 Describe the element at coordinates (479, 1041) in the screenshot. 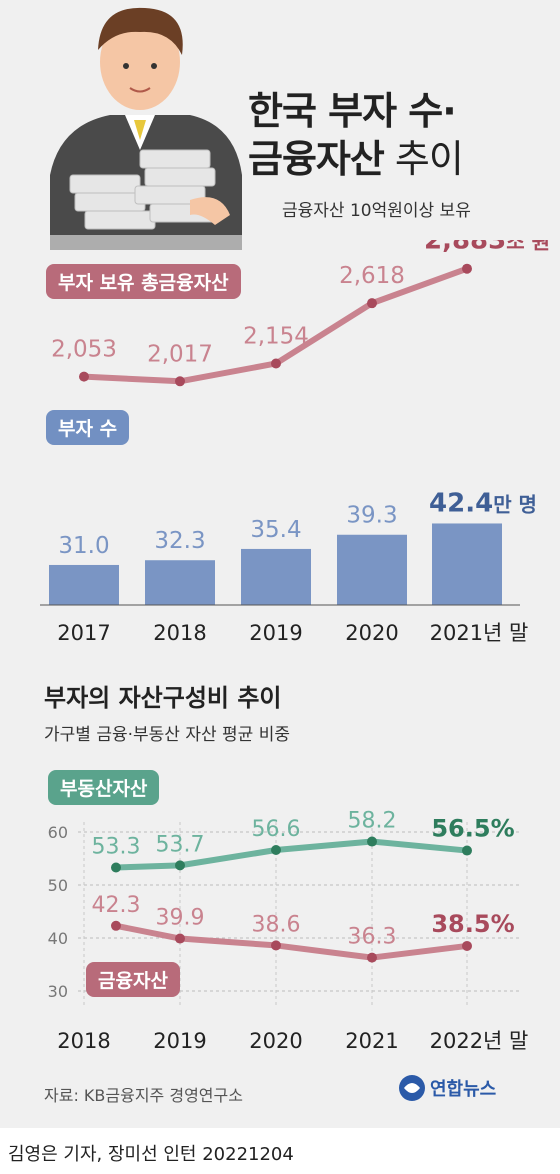

I see `year-tick-label: 2022년 말` at that location.